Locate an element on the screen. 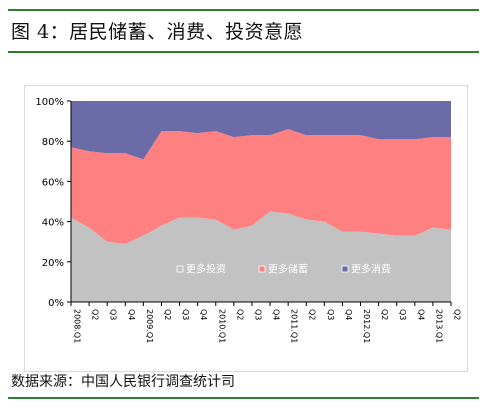  x-tick-label: 2012.Q1 is located at coordinates (366, 326).